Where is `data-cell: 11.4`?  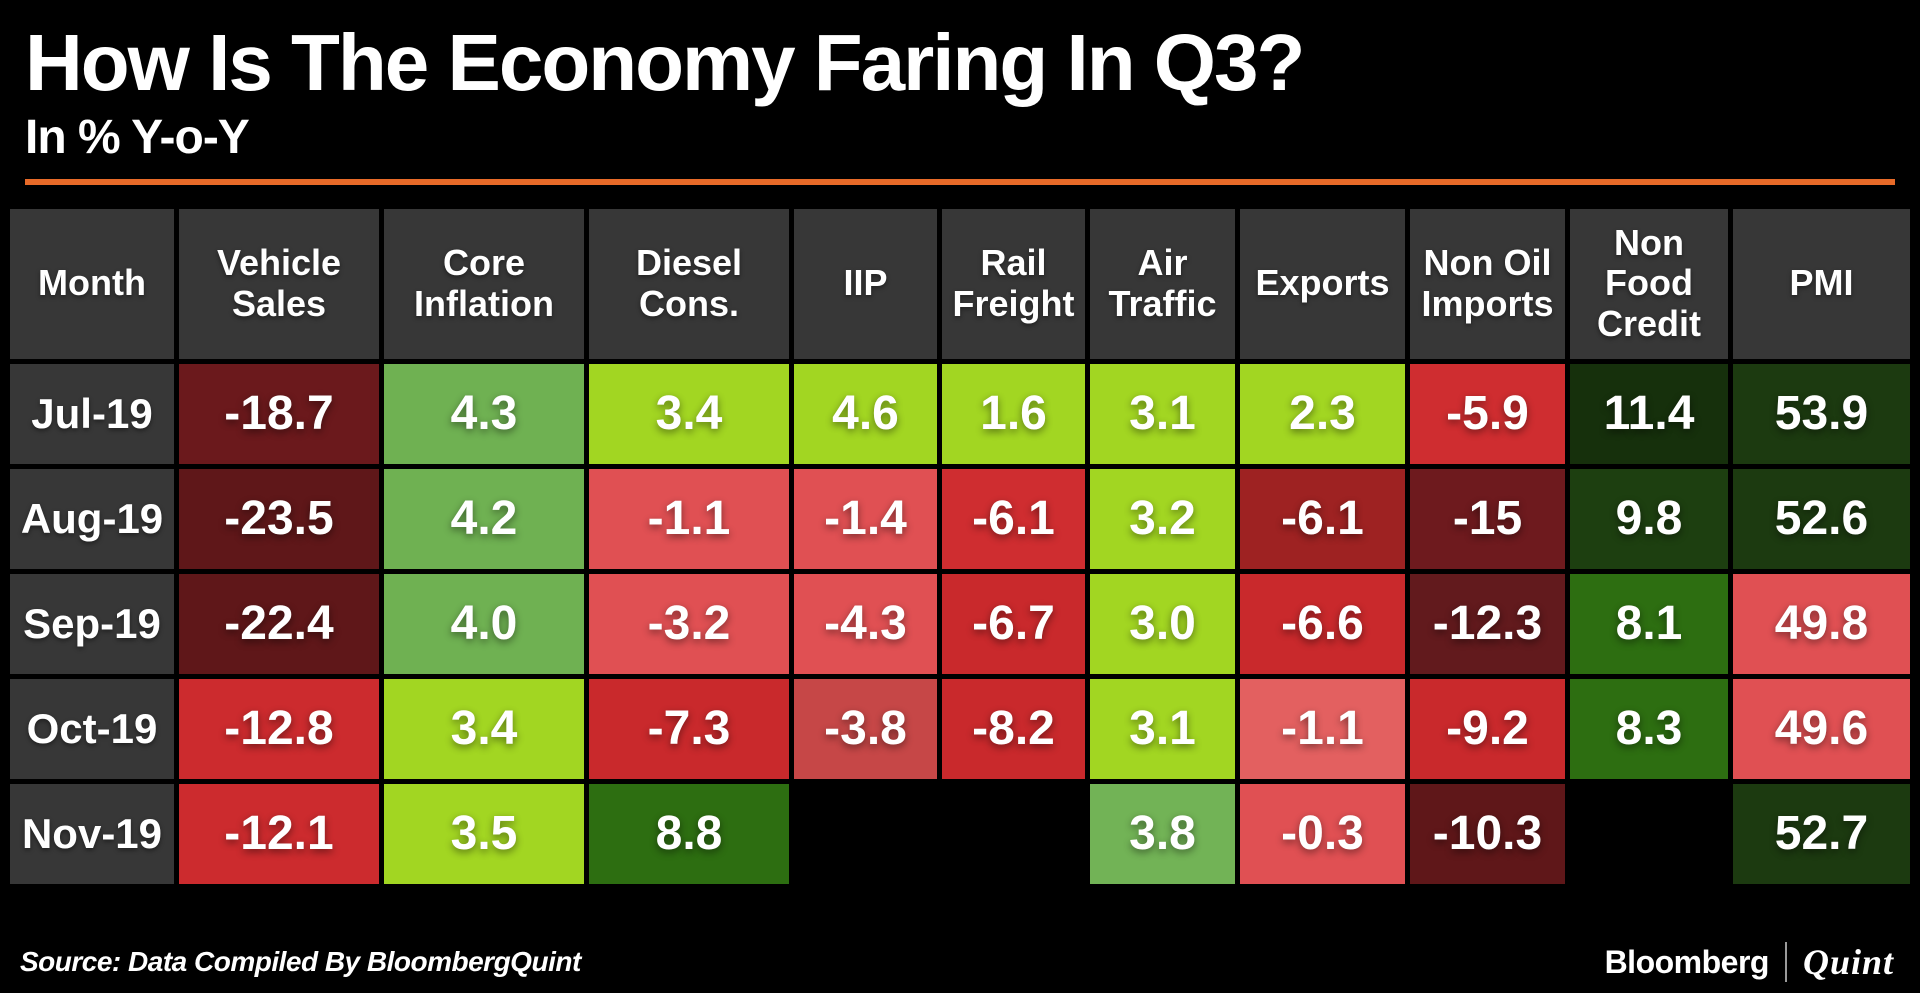 data-cell: 11.4 is located at coordinates (1649, 413).